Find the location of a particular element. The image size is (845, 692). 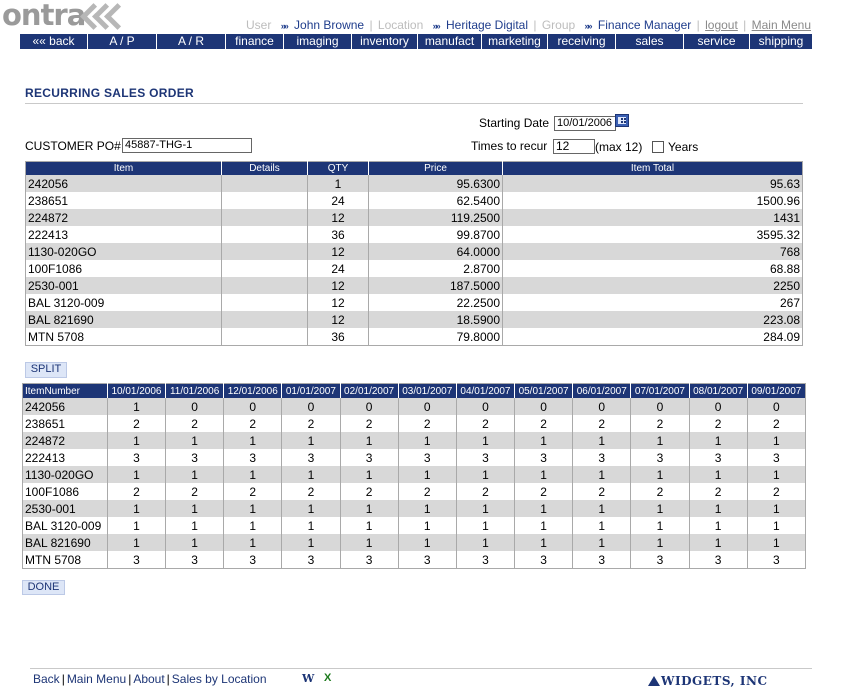

cell-item-number: 242056 is located at coordinates (65, 406).